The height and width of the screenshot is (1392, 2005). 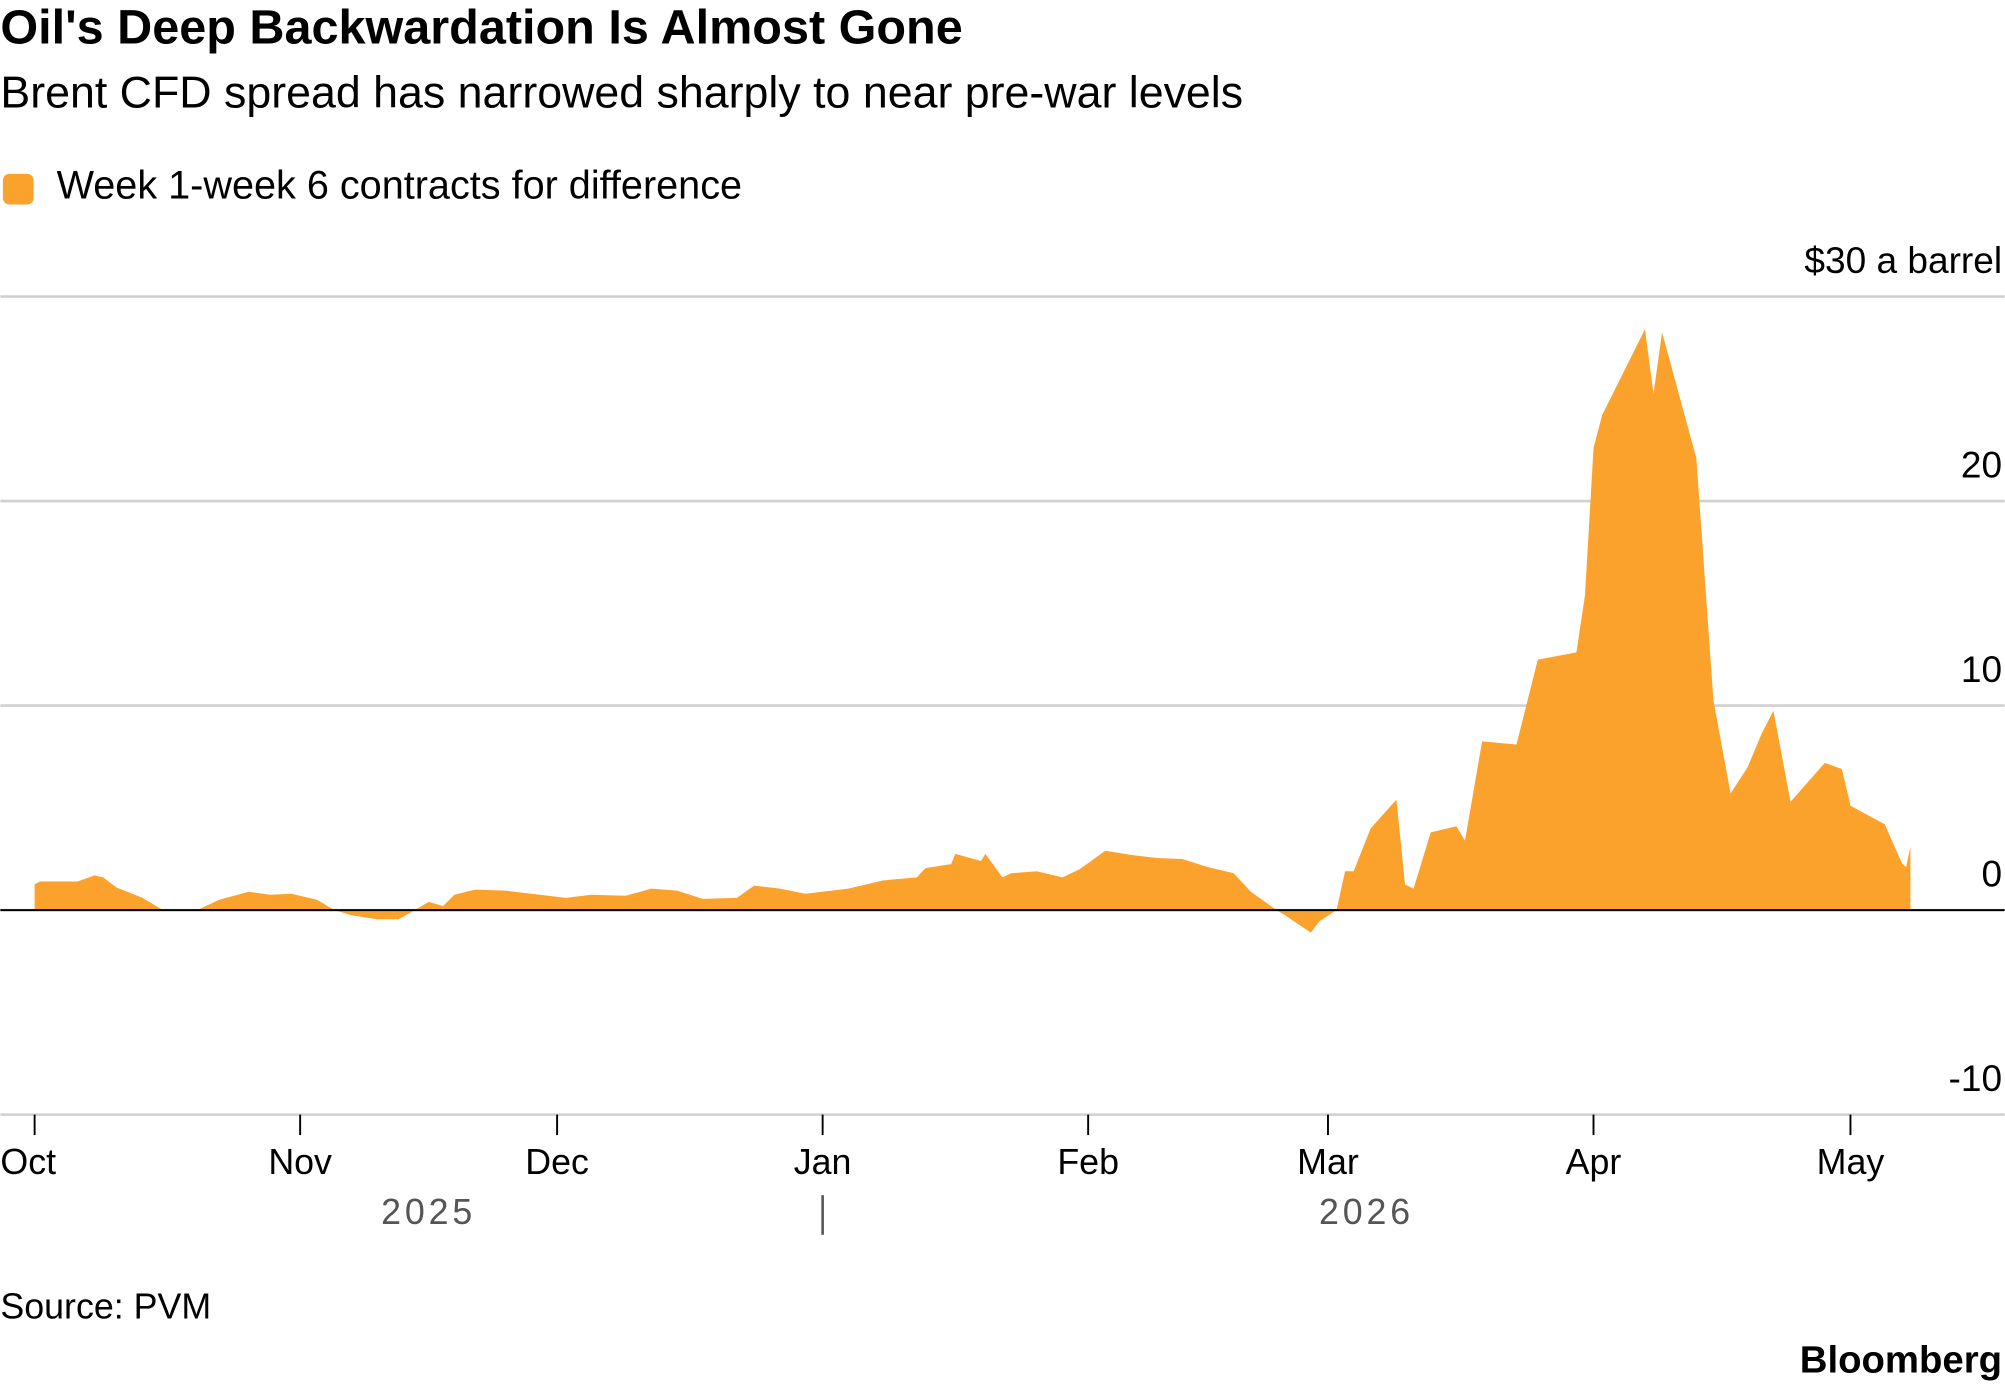 What do you see at coordinates (1901, 1360) in the screenshot?
I see `brand: Bloomberg` at bounding box center [1901, 1360].